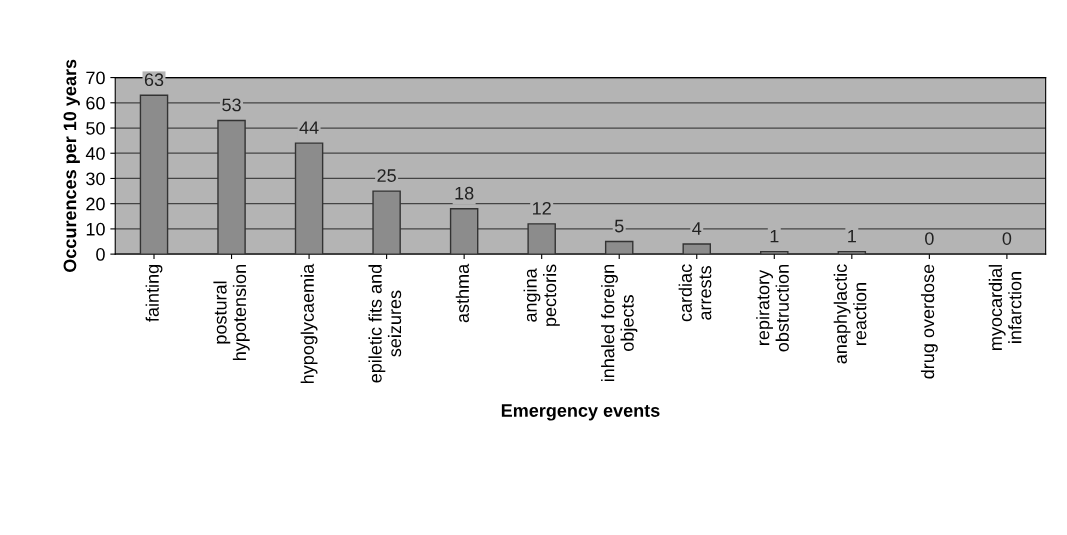 This screenshot has width=1067, height=535. What do you see at coordinates (95, 204) in the screenshot?
I see `y-tick-label: 20` at bounding box center [95, 204].